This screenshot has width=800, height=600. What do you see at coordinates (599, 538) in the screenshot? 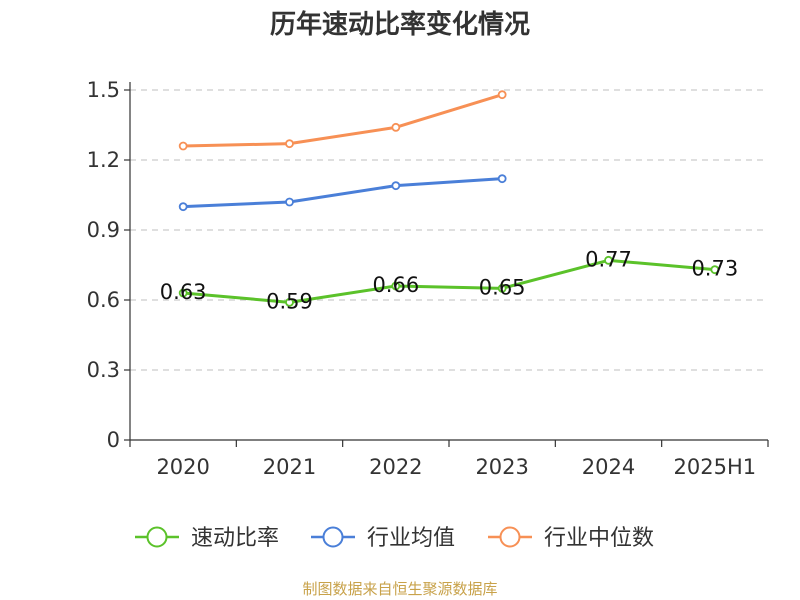
I see `legend-label: 行业中位数` at bounding box center [599, 538].